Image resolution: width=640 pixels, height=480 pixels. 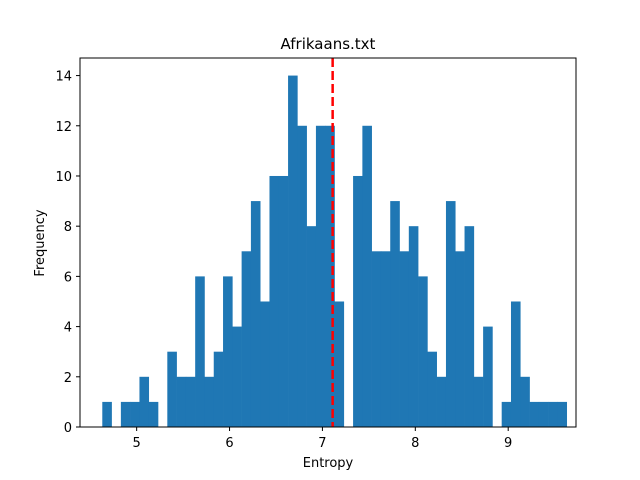 What do you see at coordinates (229, 443) in the screenshot?
I see `x-tick-label: 6` at bounding box center [229, 443].